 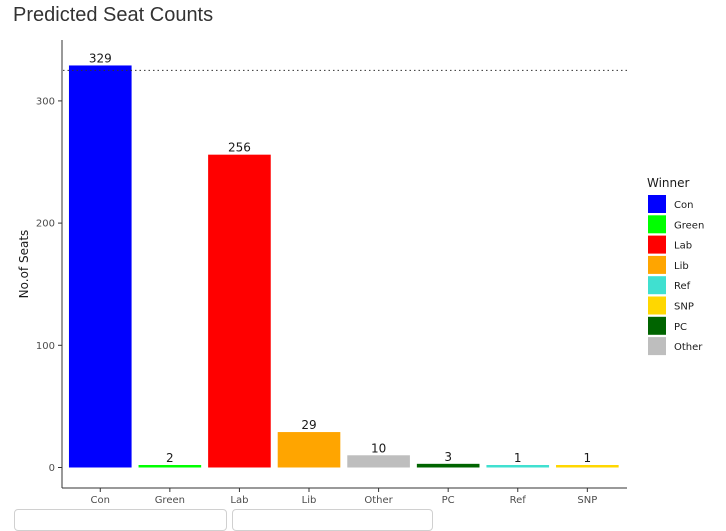 What do you see at coordinates (332, 520) in the screenshot?
I see `bottom-panel-right` at bounding box center [332, 520].